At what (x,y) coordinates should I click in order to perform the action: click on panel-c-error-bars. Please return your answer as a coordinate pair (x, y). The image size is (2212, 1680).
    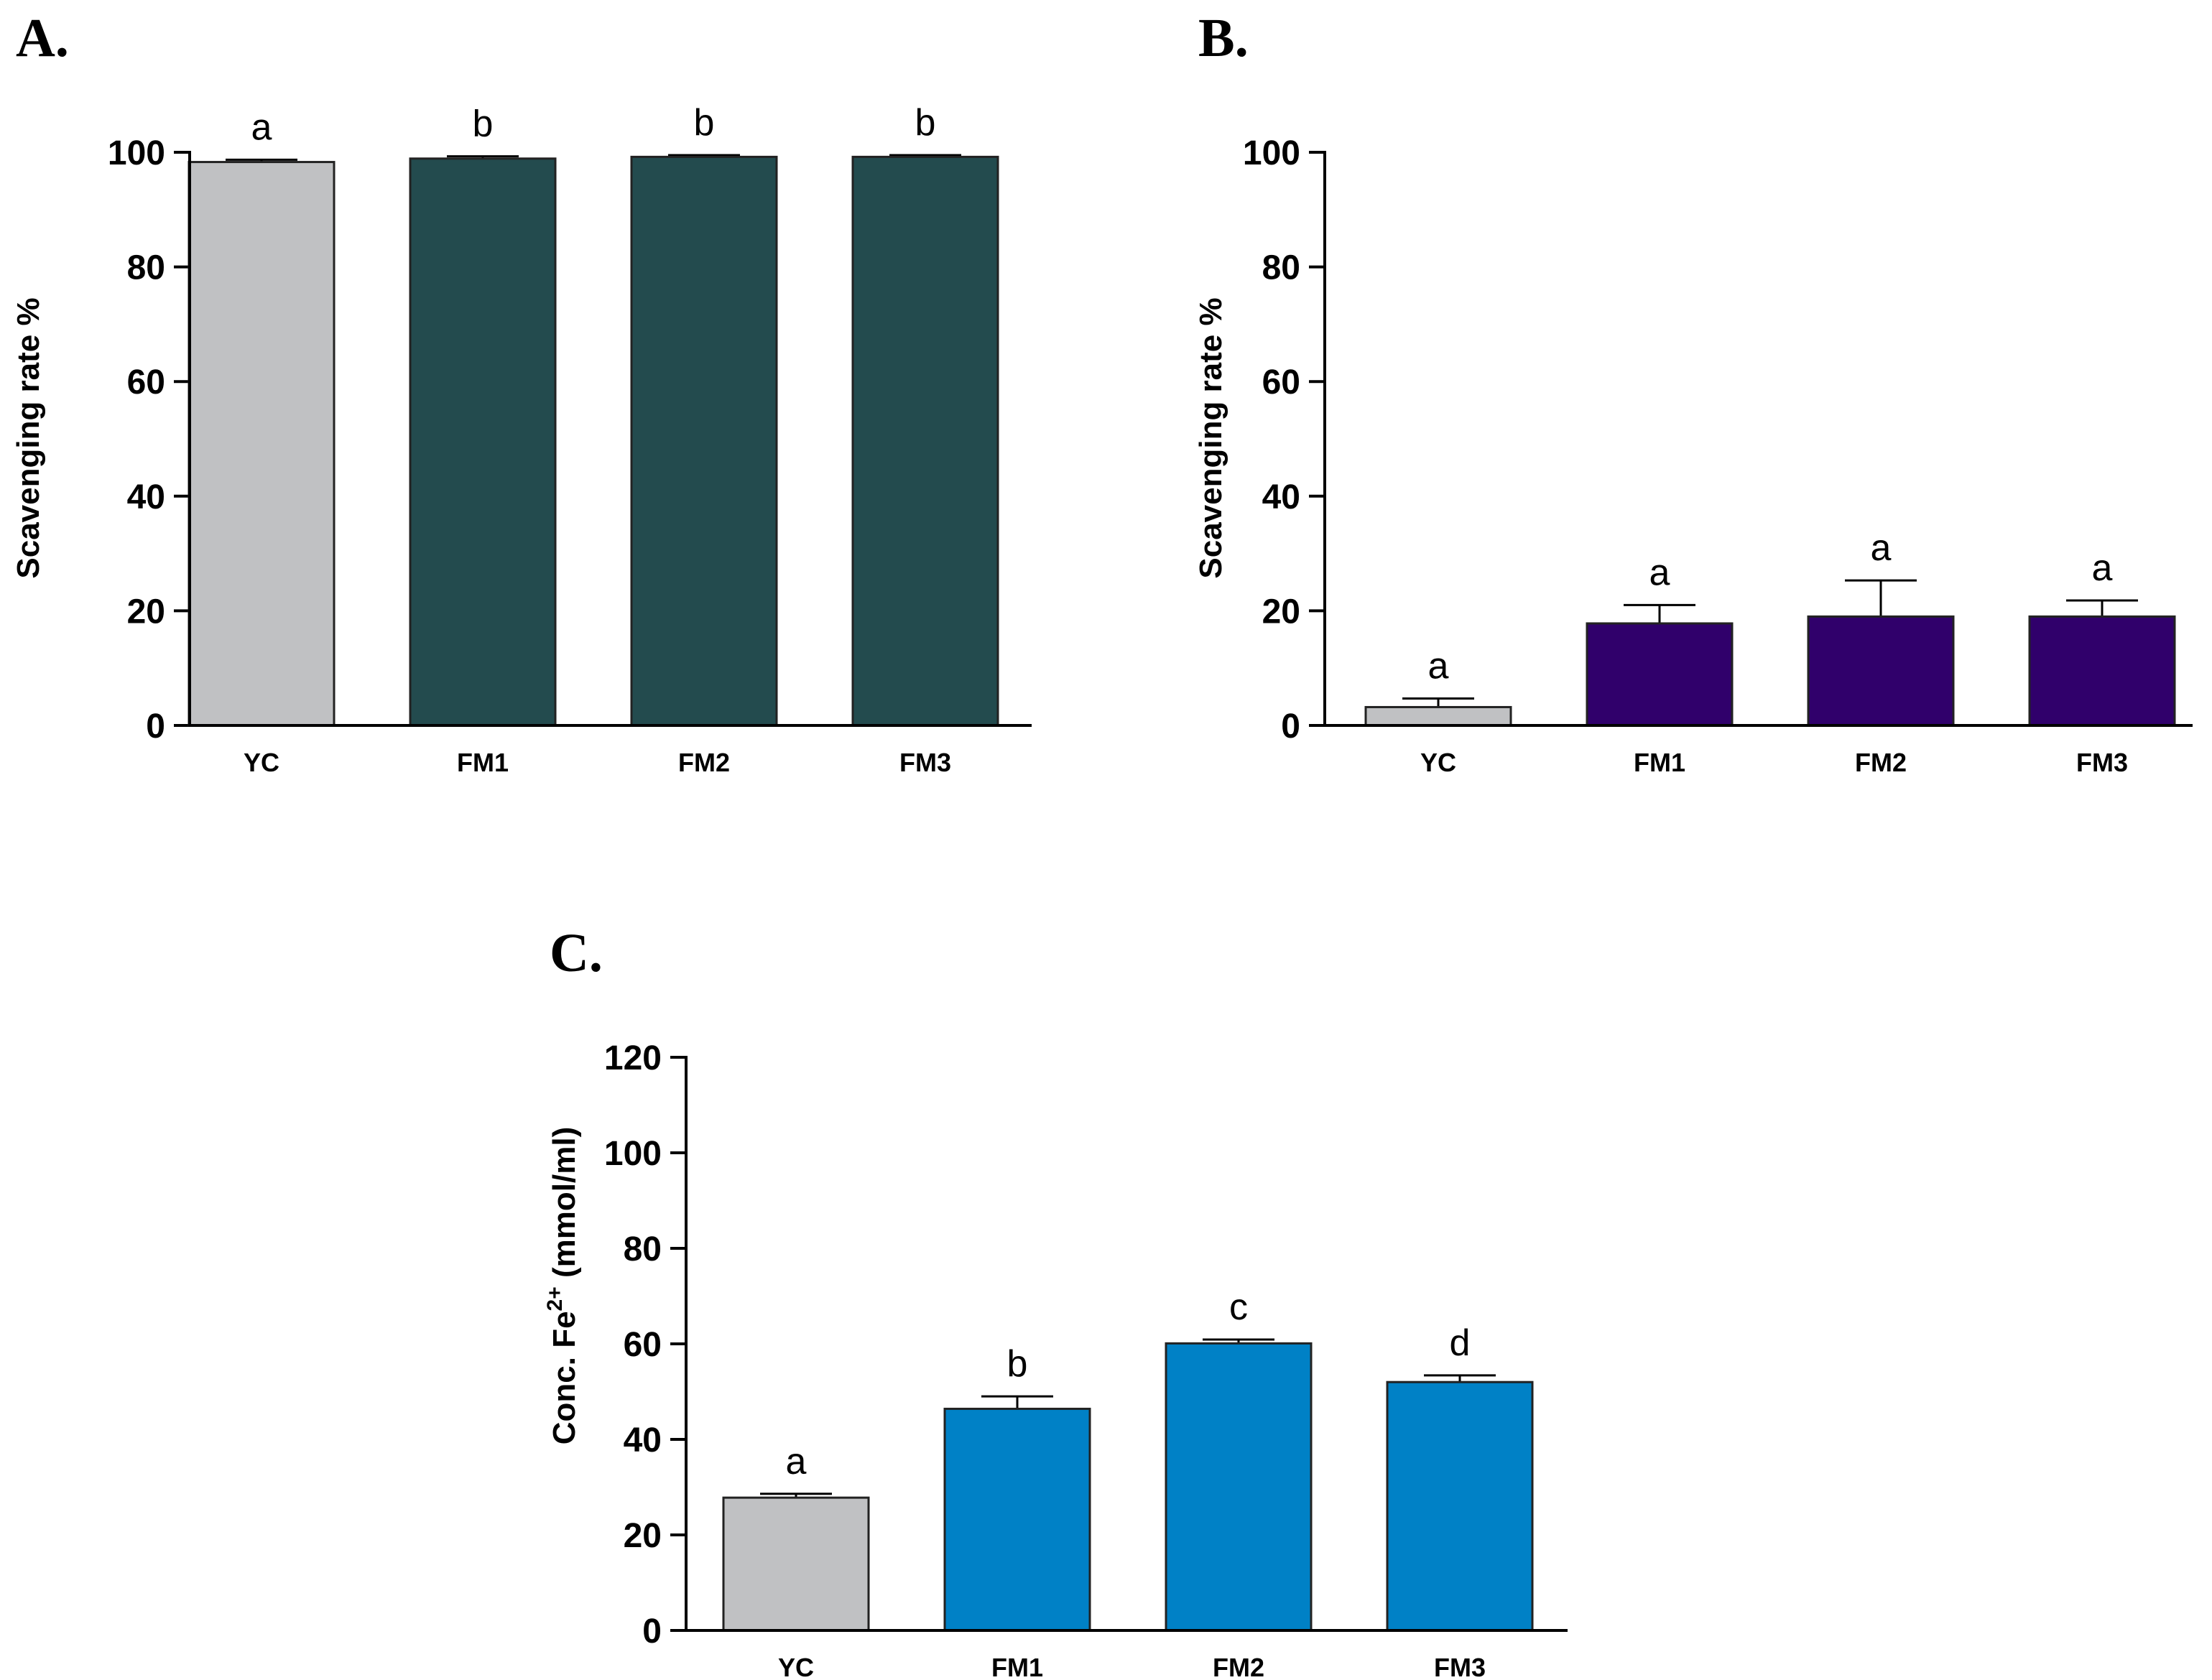
    Looking at the image, I should click on (1128, 1418).